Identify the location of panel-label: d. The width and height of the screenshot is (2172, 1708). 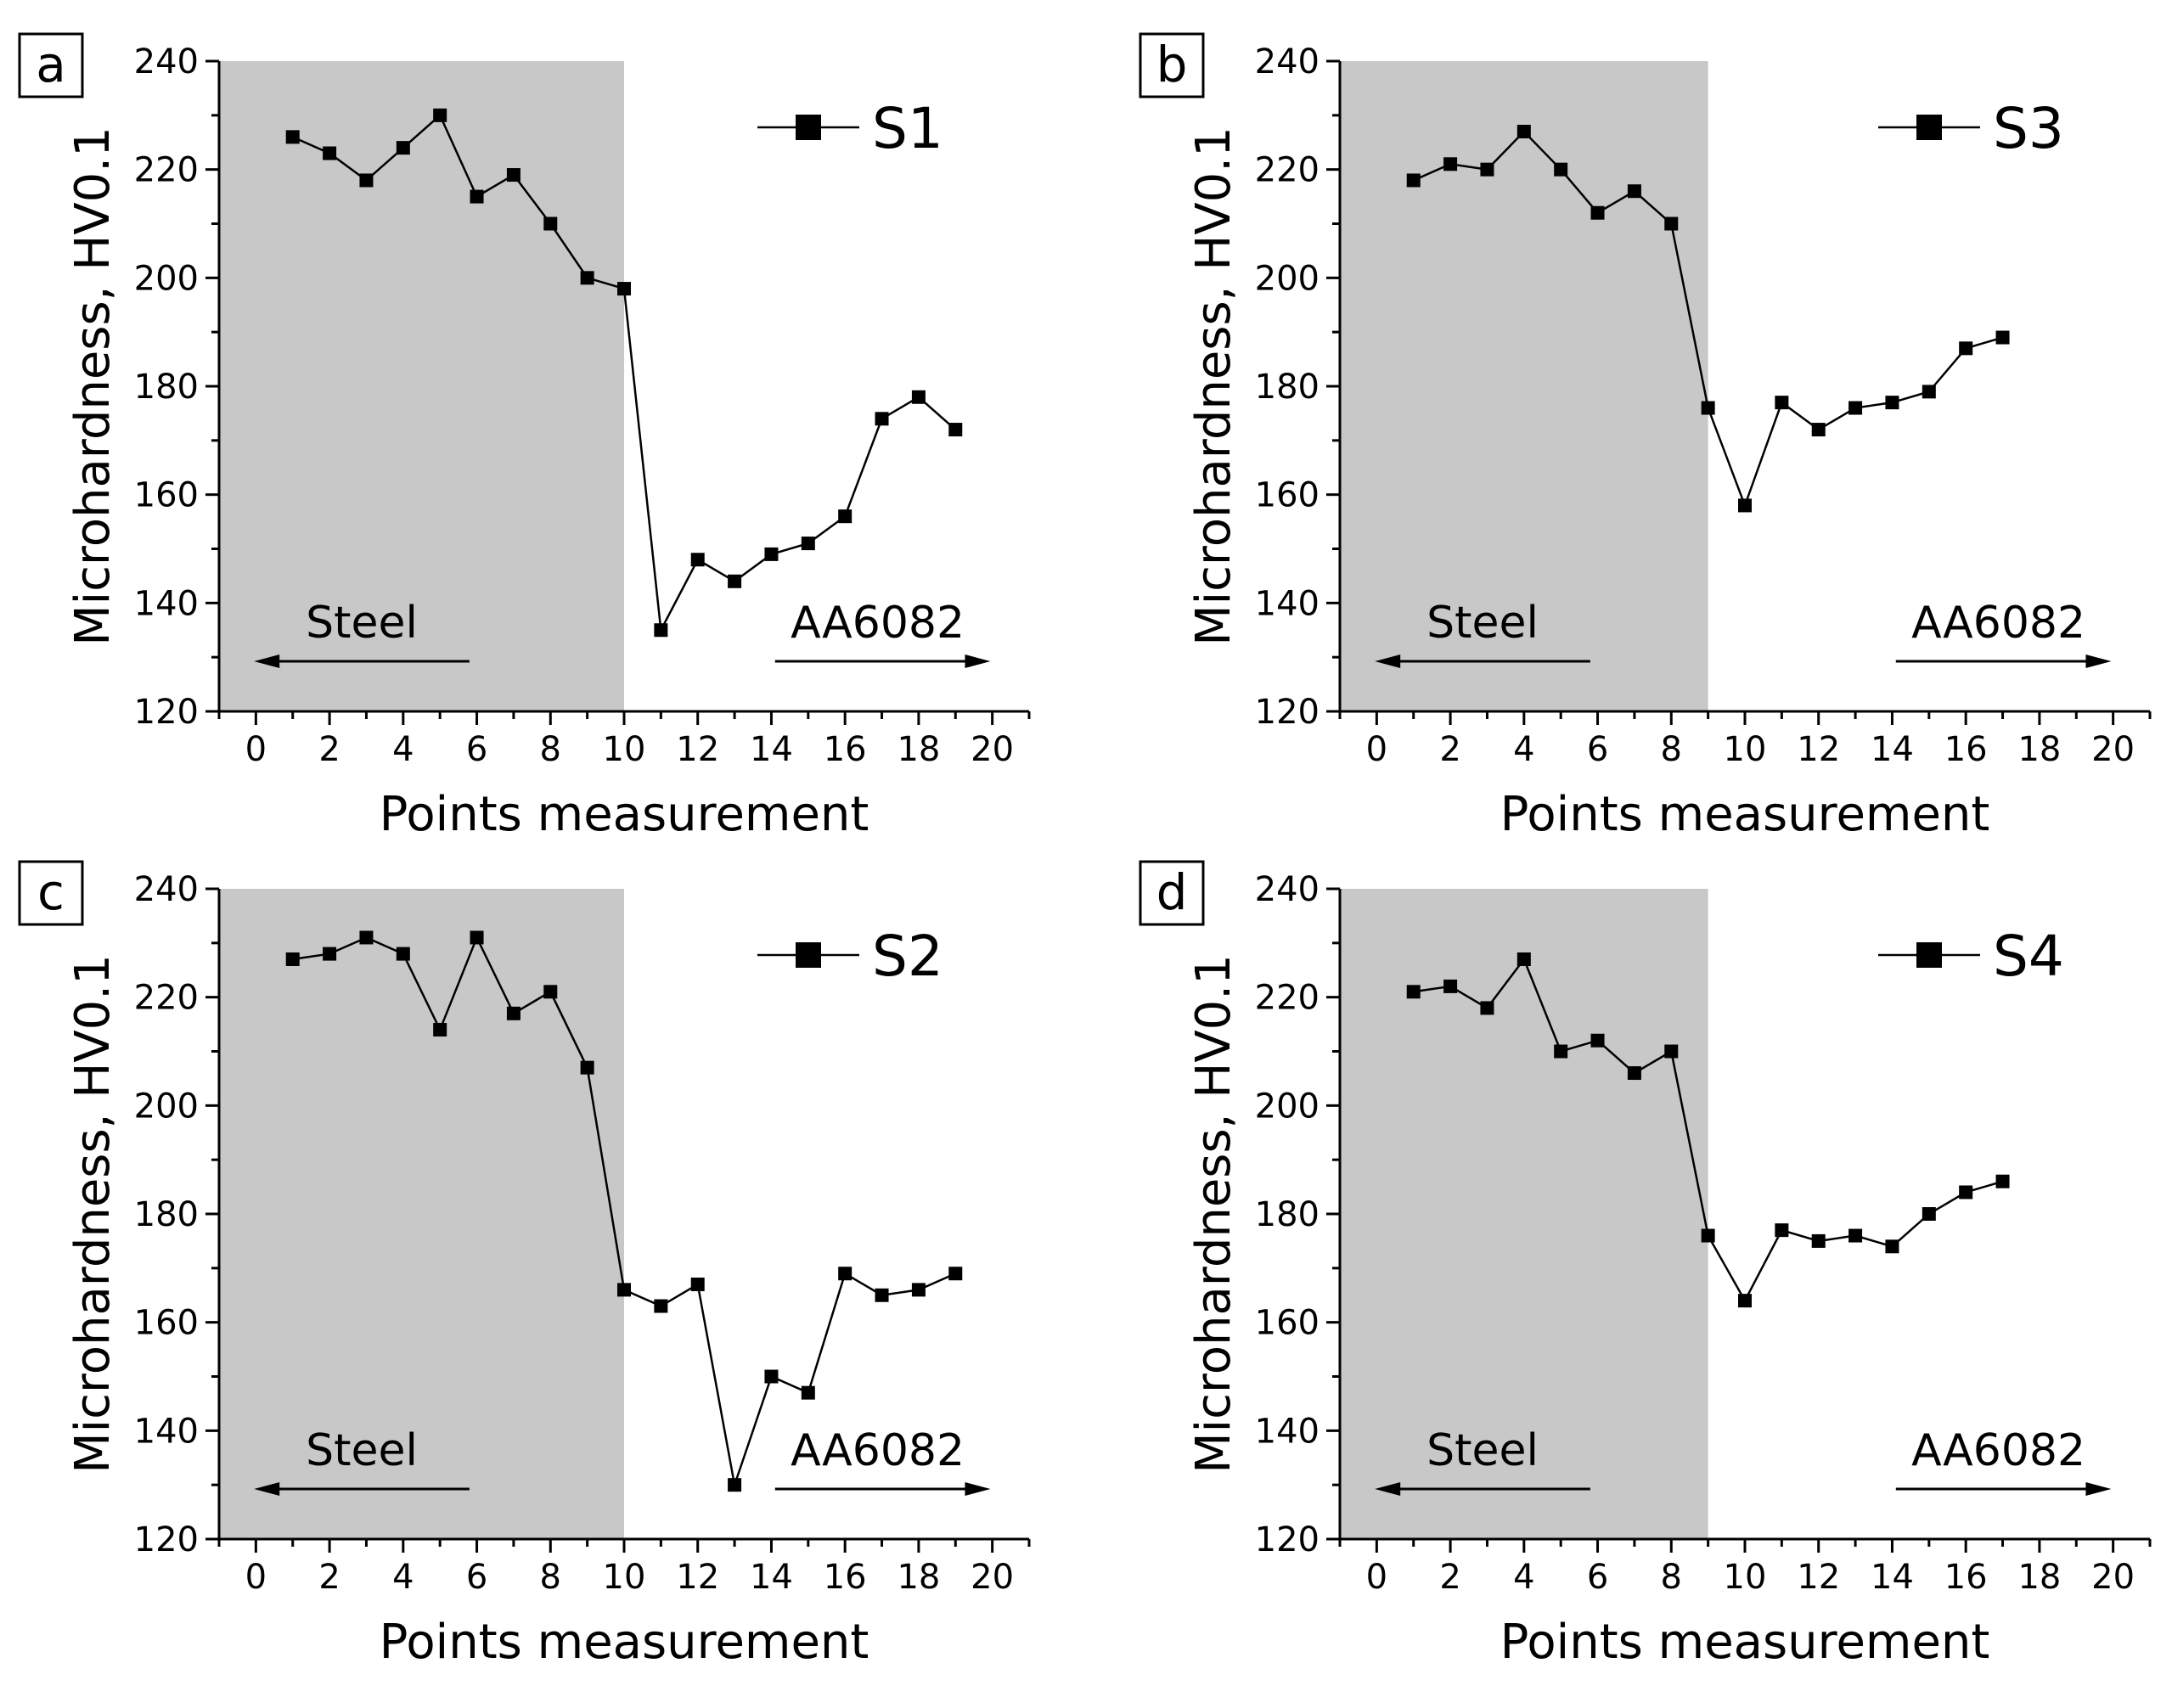
(1172, 892).